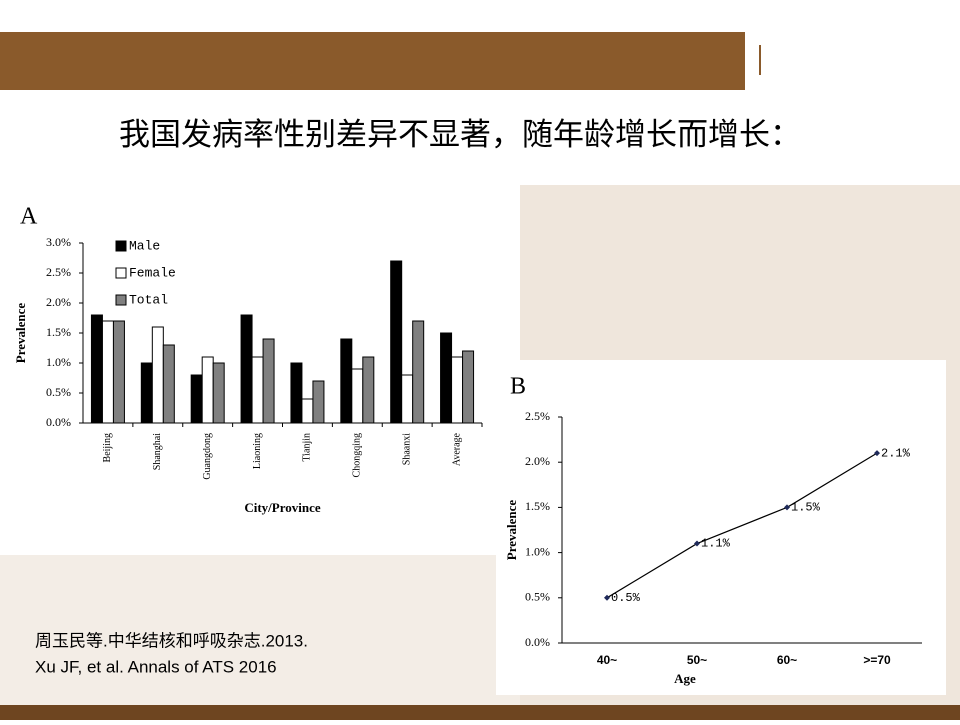  What do you see at coordinates (877, 660) in the screenshot?
I see `x-tick-label: >=70` at bounding box center [877, 660].